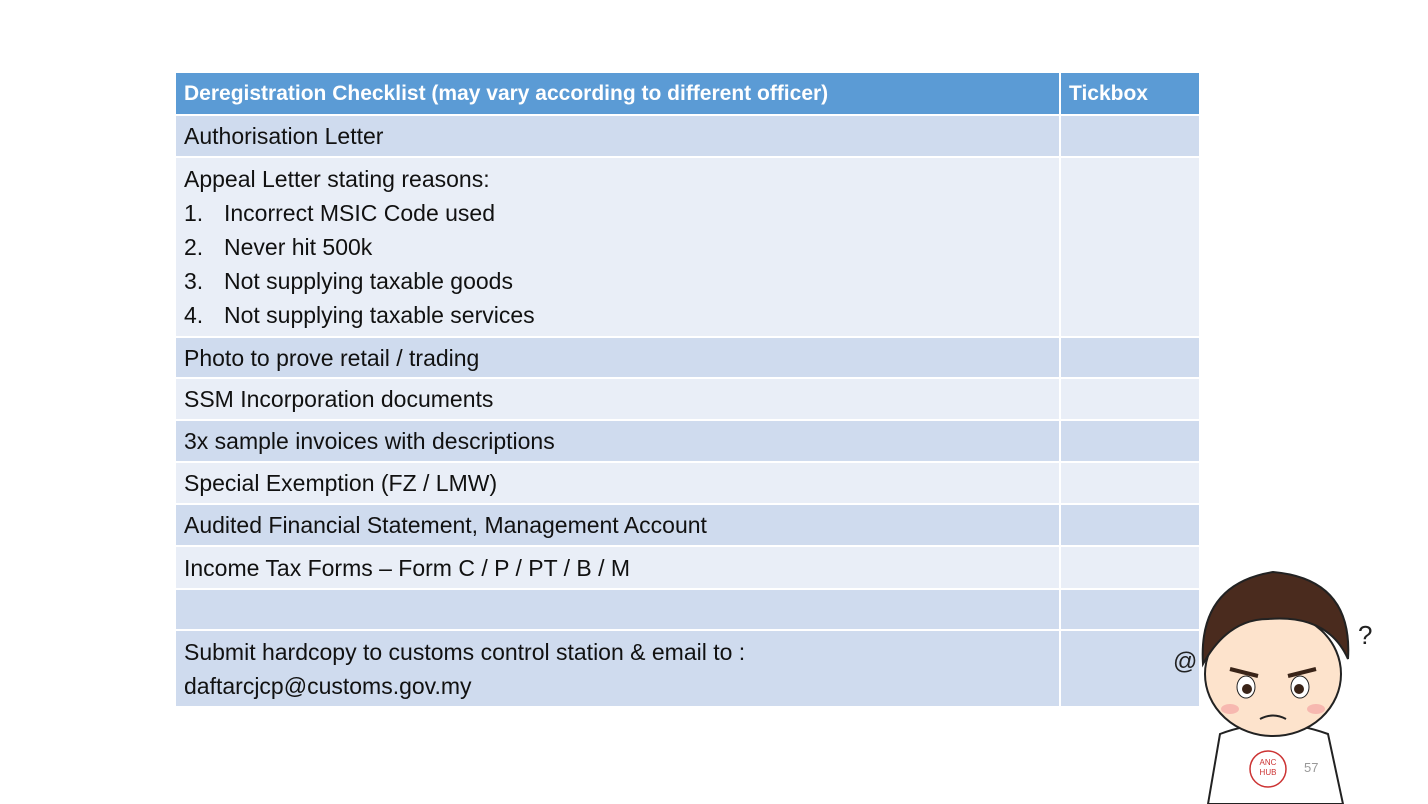 The height and width of the screenshot is (804, 1428). What do you see at coordinates (332, 357) in the screenshot?
I see `row-text: Photo to prove retail / trading` at bounding box center [332, 357].